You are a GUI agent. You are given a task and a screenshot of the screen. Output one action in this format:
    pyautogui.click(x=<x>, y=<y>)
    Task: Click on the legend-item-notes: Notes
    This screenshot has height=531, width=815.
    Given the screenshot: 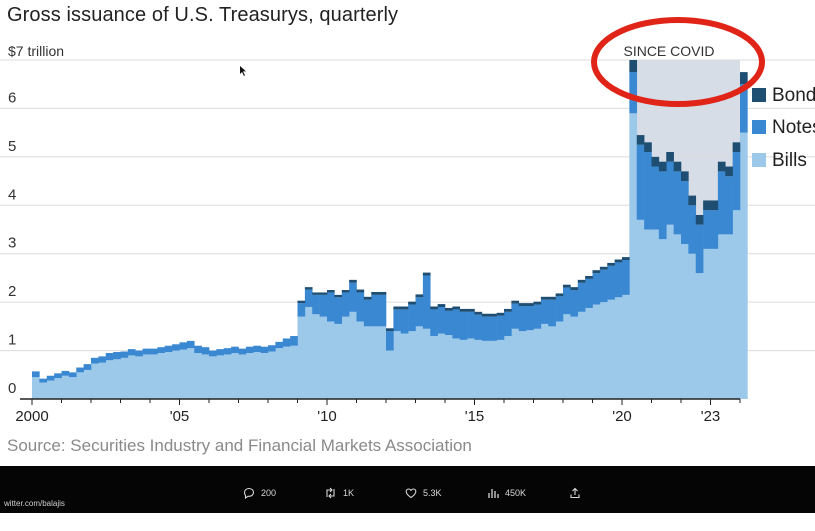 What is the action you would take?
    pyautogui.click(x=783, y=127)
    